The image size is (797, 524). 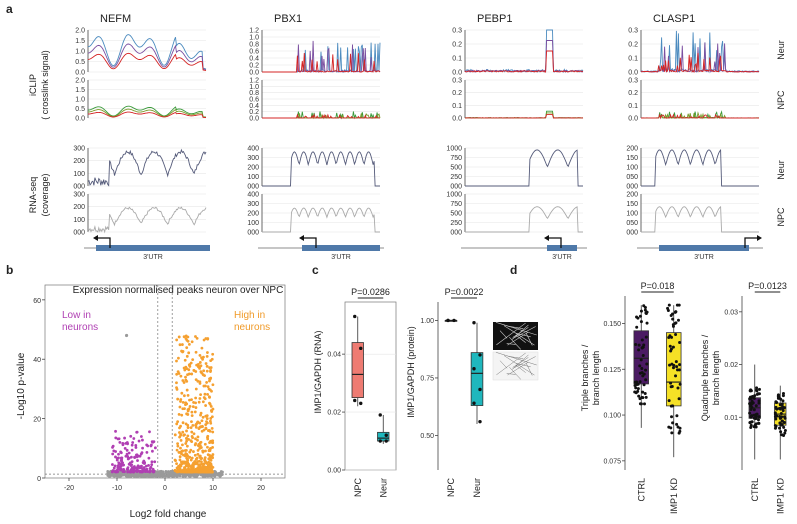 What do you see at coordinates (76, 315) in the screenshot?
I see `low-label-1: Low in` at bounding box center [76, 315].